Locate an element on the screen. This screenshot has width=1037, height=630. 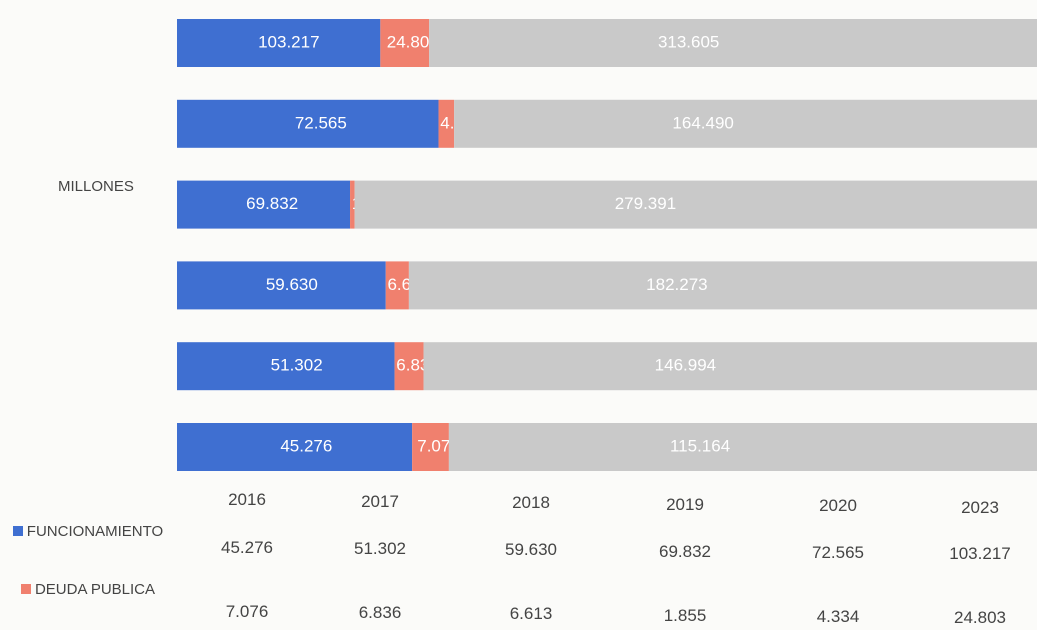
data-label: 103.217 is located at coordinates (288, 41).